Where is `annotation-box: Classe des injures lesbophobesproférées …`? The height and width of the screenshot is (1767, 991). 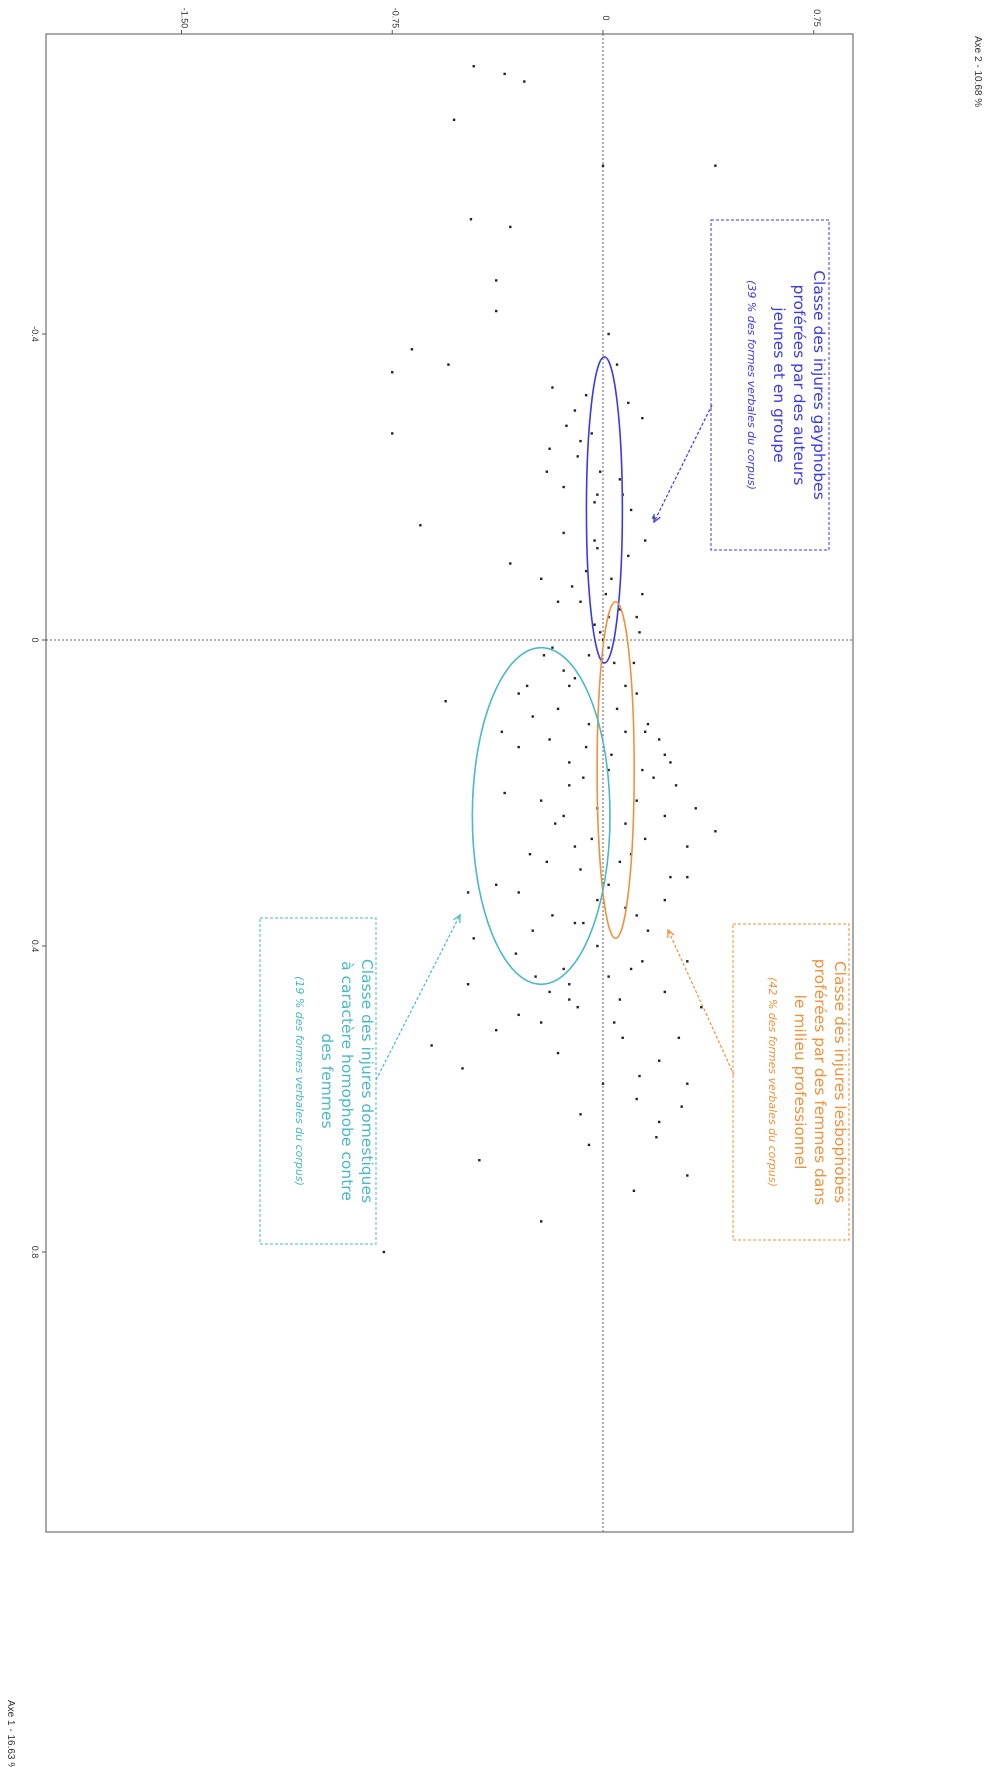 annotation-box: Classe des injures lesbophobesproférées … is located at coordinates (791, 1082).